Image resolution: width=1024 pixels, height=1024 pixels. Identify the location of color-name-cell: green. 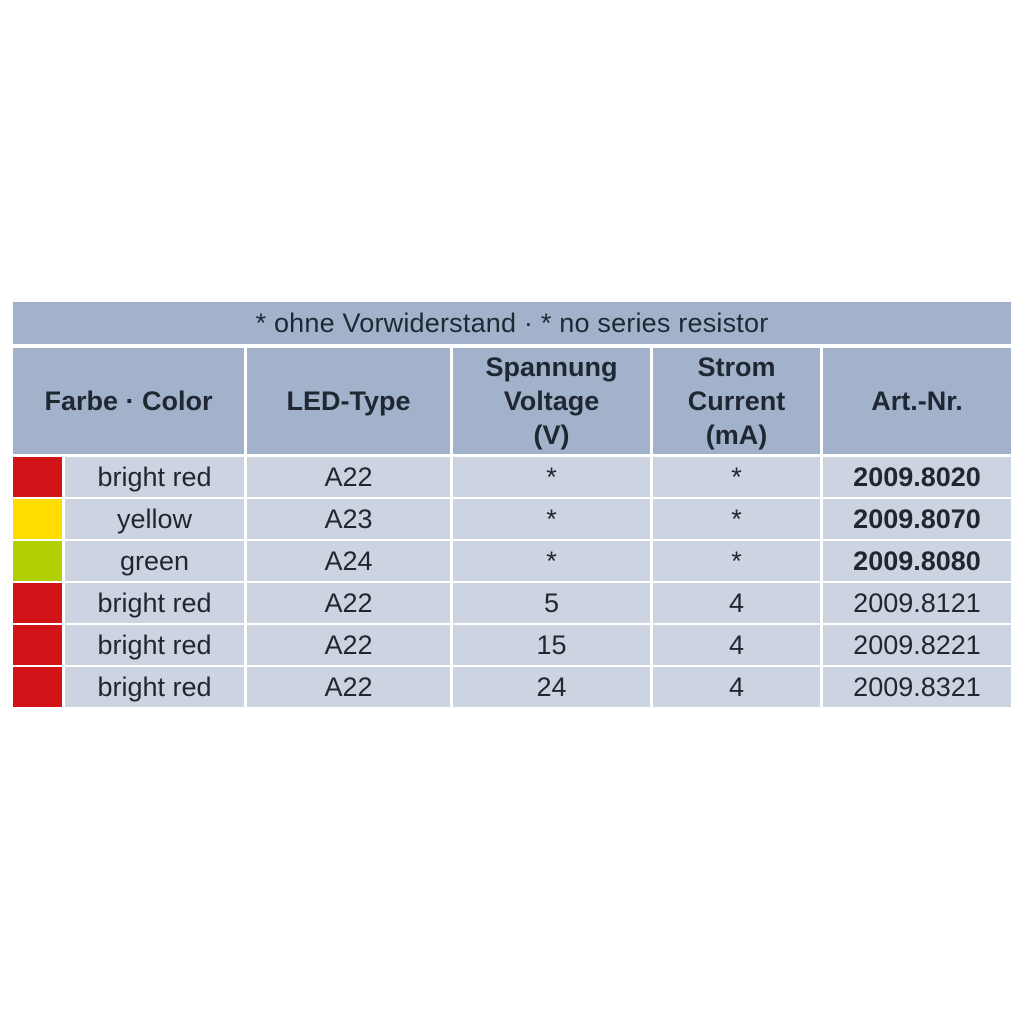
(154, 561).